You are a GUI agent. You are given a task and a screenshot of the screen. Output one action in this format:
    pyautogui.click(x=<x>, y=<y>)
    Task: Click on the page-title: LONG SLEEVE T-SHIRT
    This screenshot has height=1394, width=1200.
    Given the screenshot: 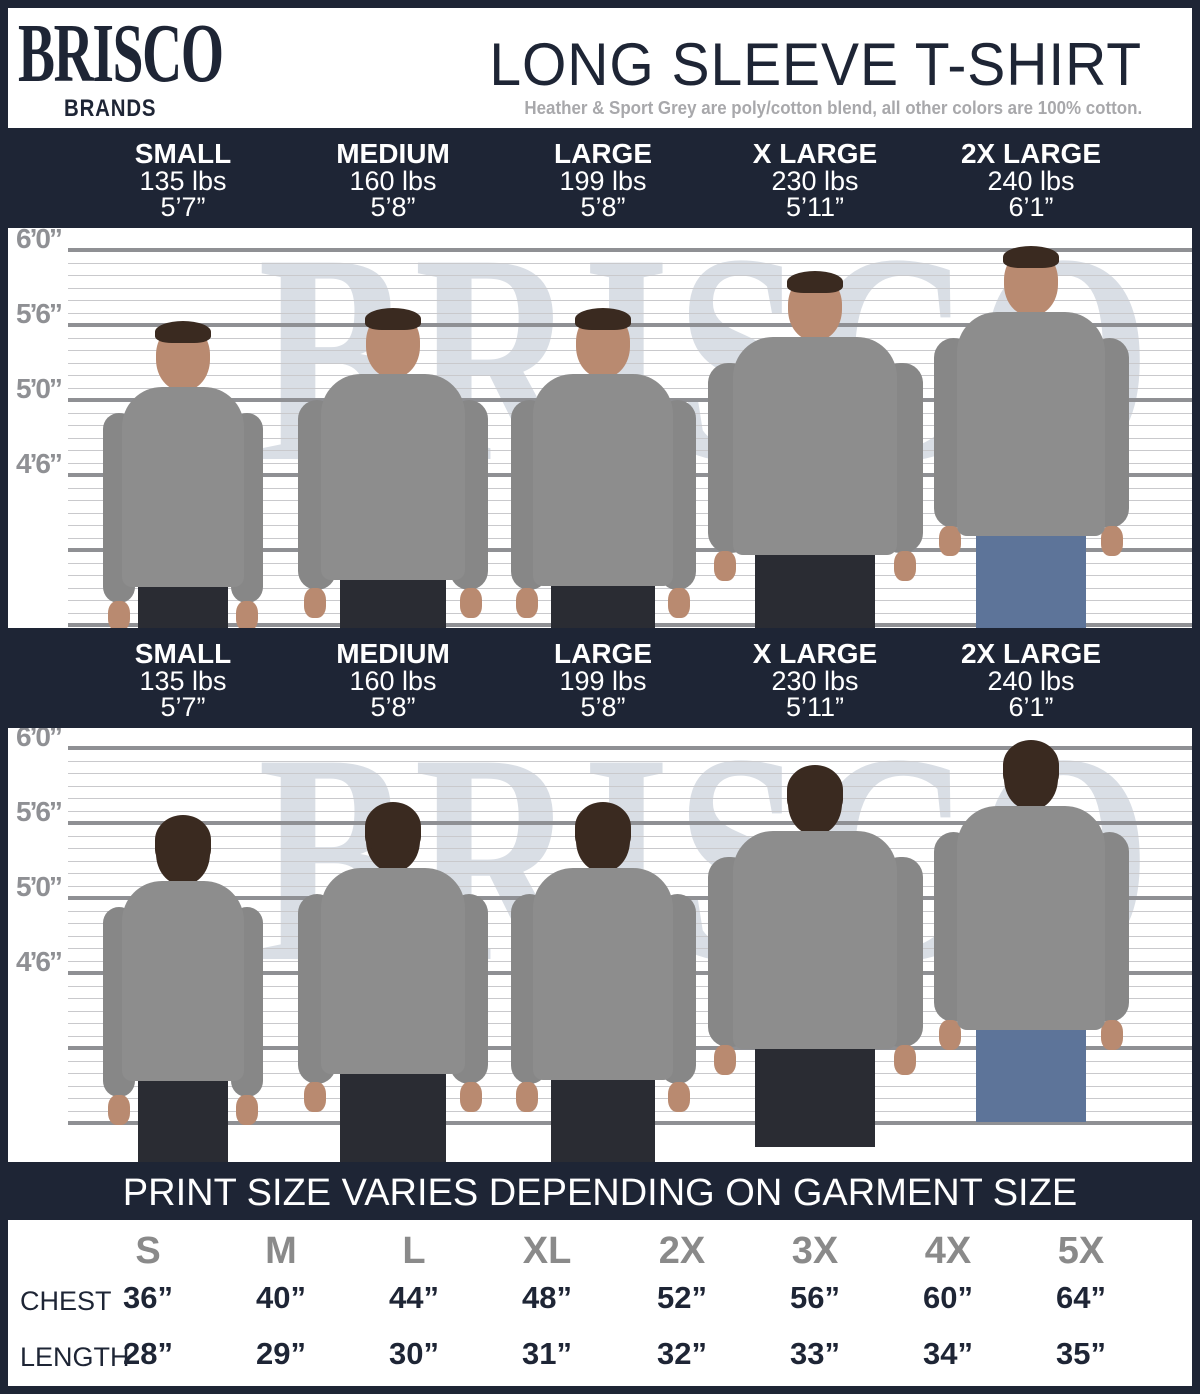 What is the action you would take?
    pyautogui.click(x=815, y=64)
    